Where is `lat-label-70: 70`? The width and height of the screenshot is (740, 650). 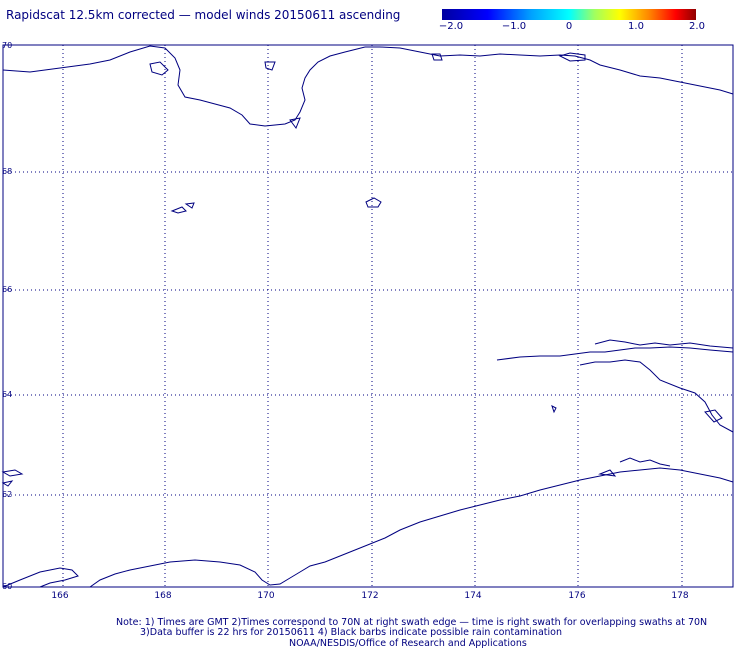 lat-label-70: 70 is located at coordinates (7, 45).